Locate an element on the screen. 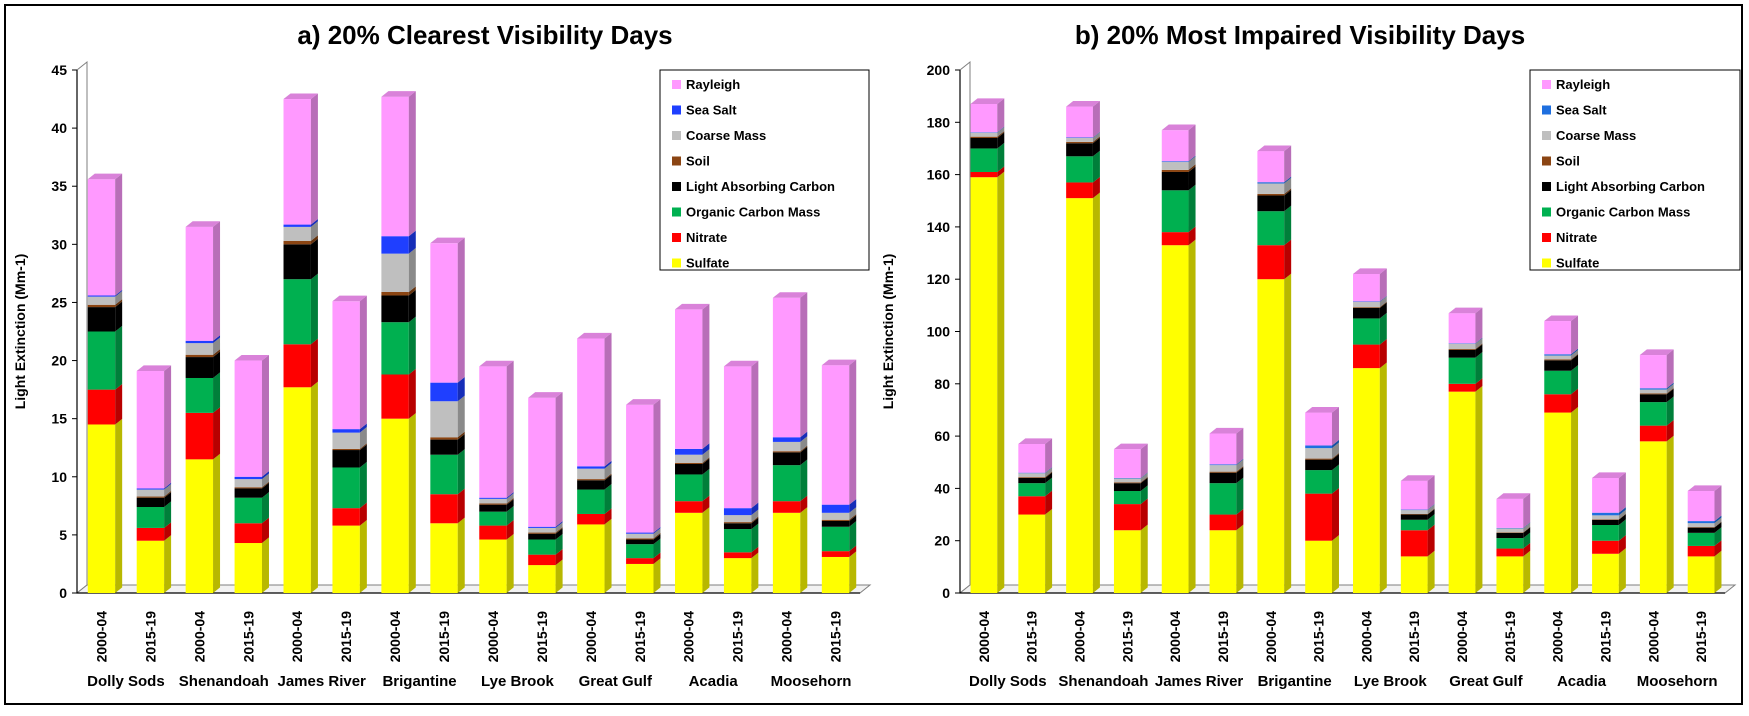 This screenshot has height=716, width=1749. legend-entry: Sea Salt is located at coordinates (1581, 110).